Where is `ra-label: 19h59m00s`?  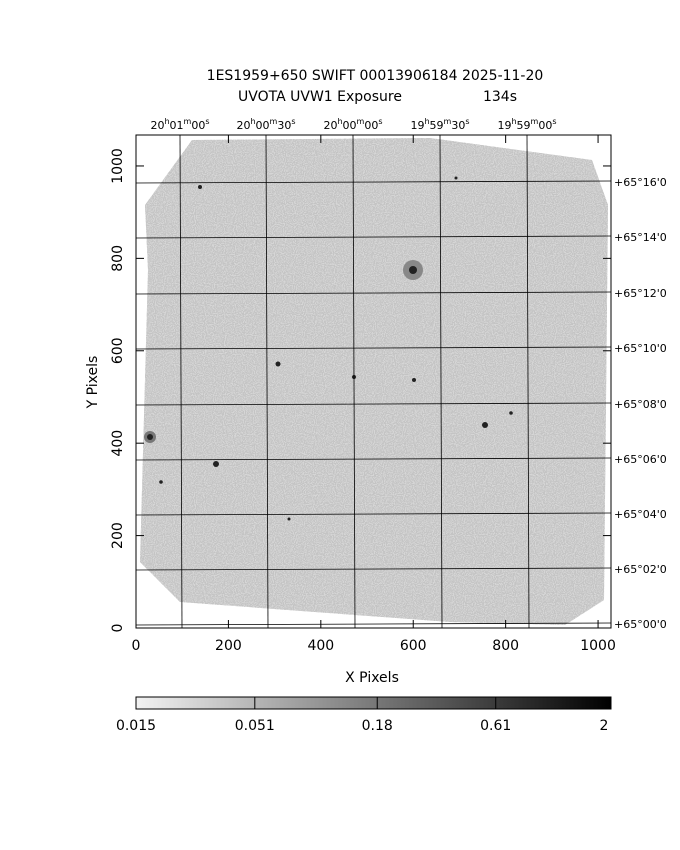
ra-label: 19h59m00s is located at coordinates (526, 124).